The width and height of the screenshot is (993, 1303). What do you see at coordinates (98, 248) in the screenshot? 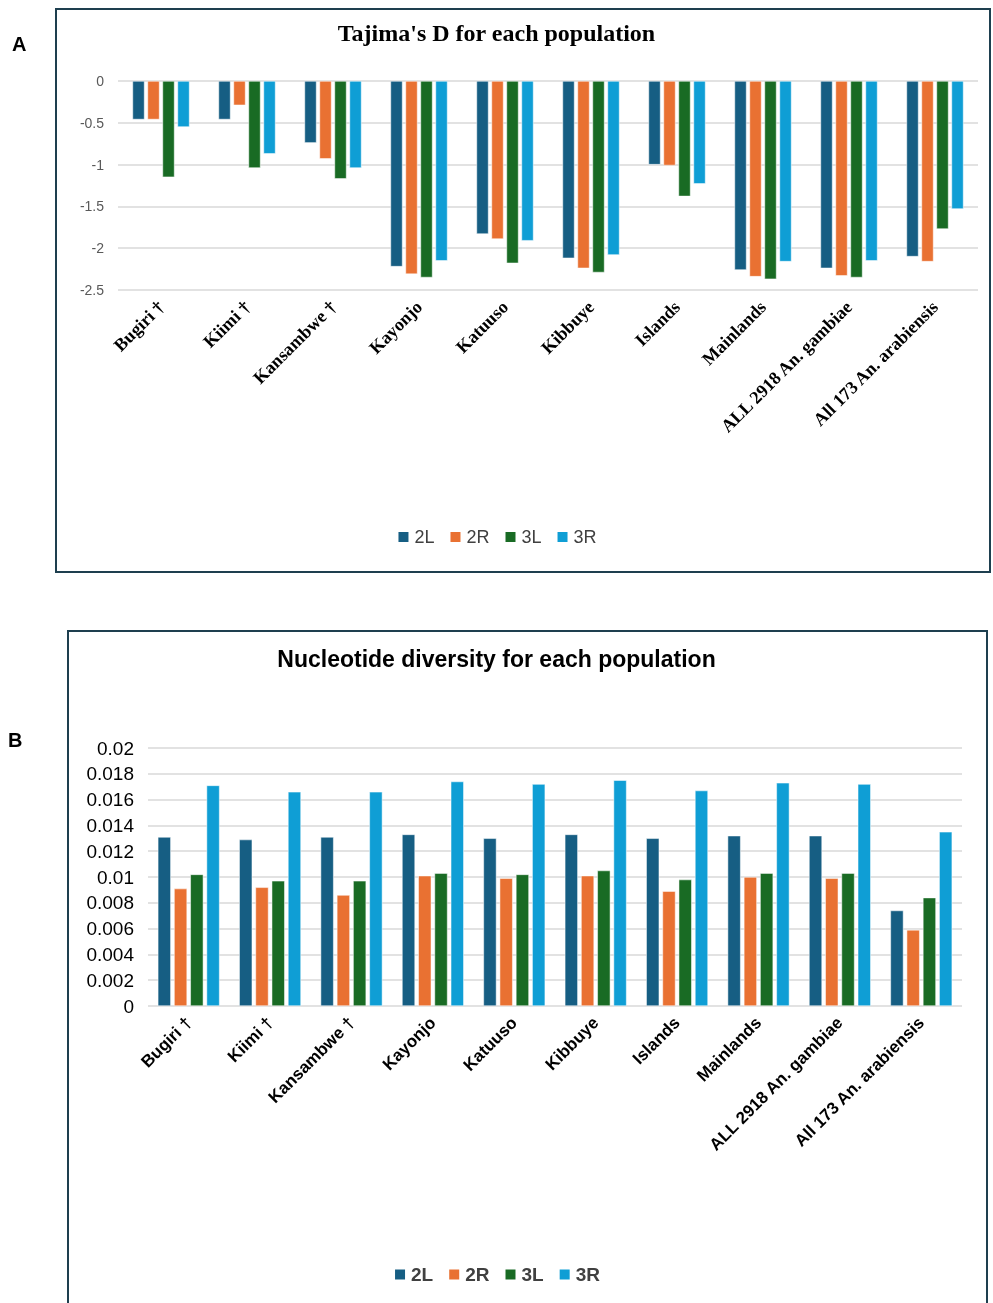
I see `y-tick-label: -2` at bounding box center [98, 248].